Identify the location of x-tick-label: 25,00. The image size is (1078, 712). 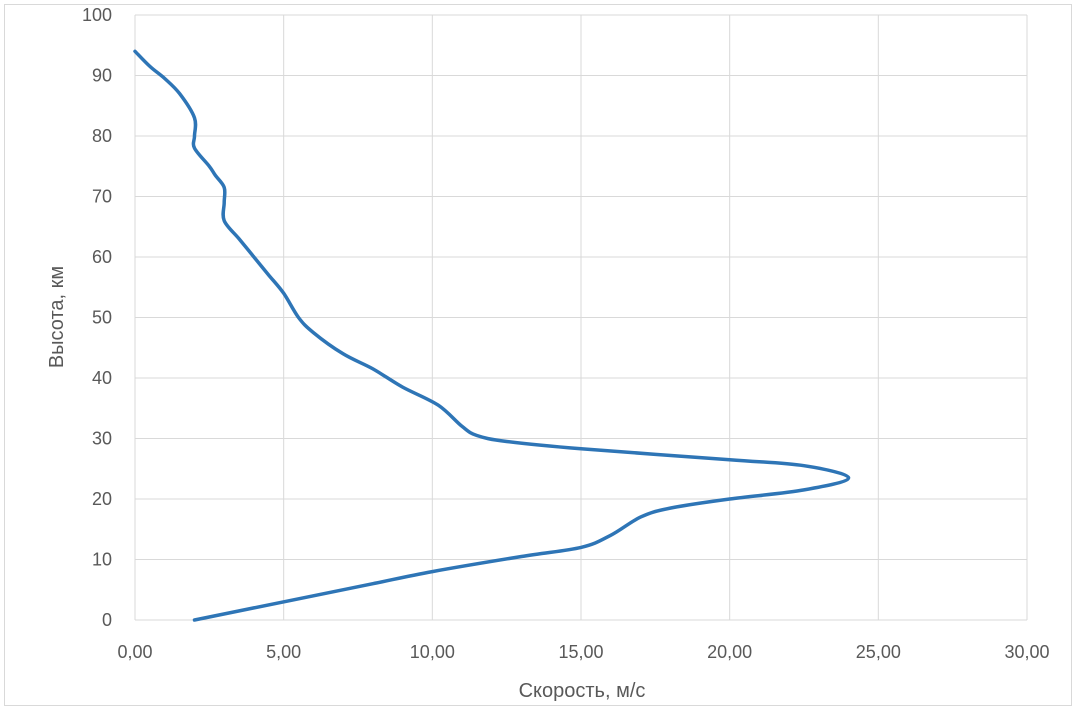
(878, 652).